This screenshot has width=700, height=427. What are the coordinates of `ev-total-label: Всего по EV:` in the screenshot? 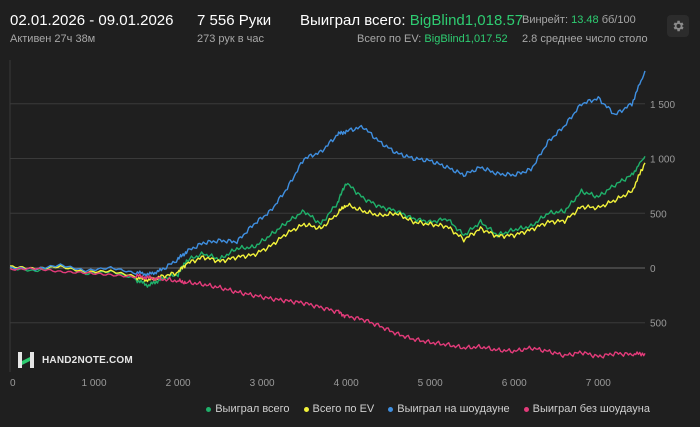 It's located at (389, 39).